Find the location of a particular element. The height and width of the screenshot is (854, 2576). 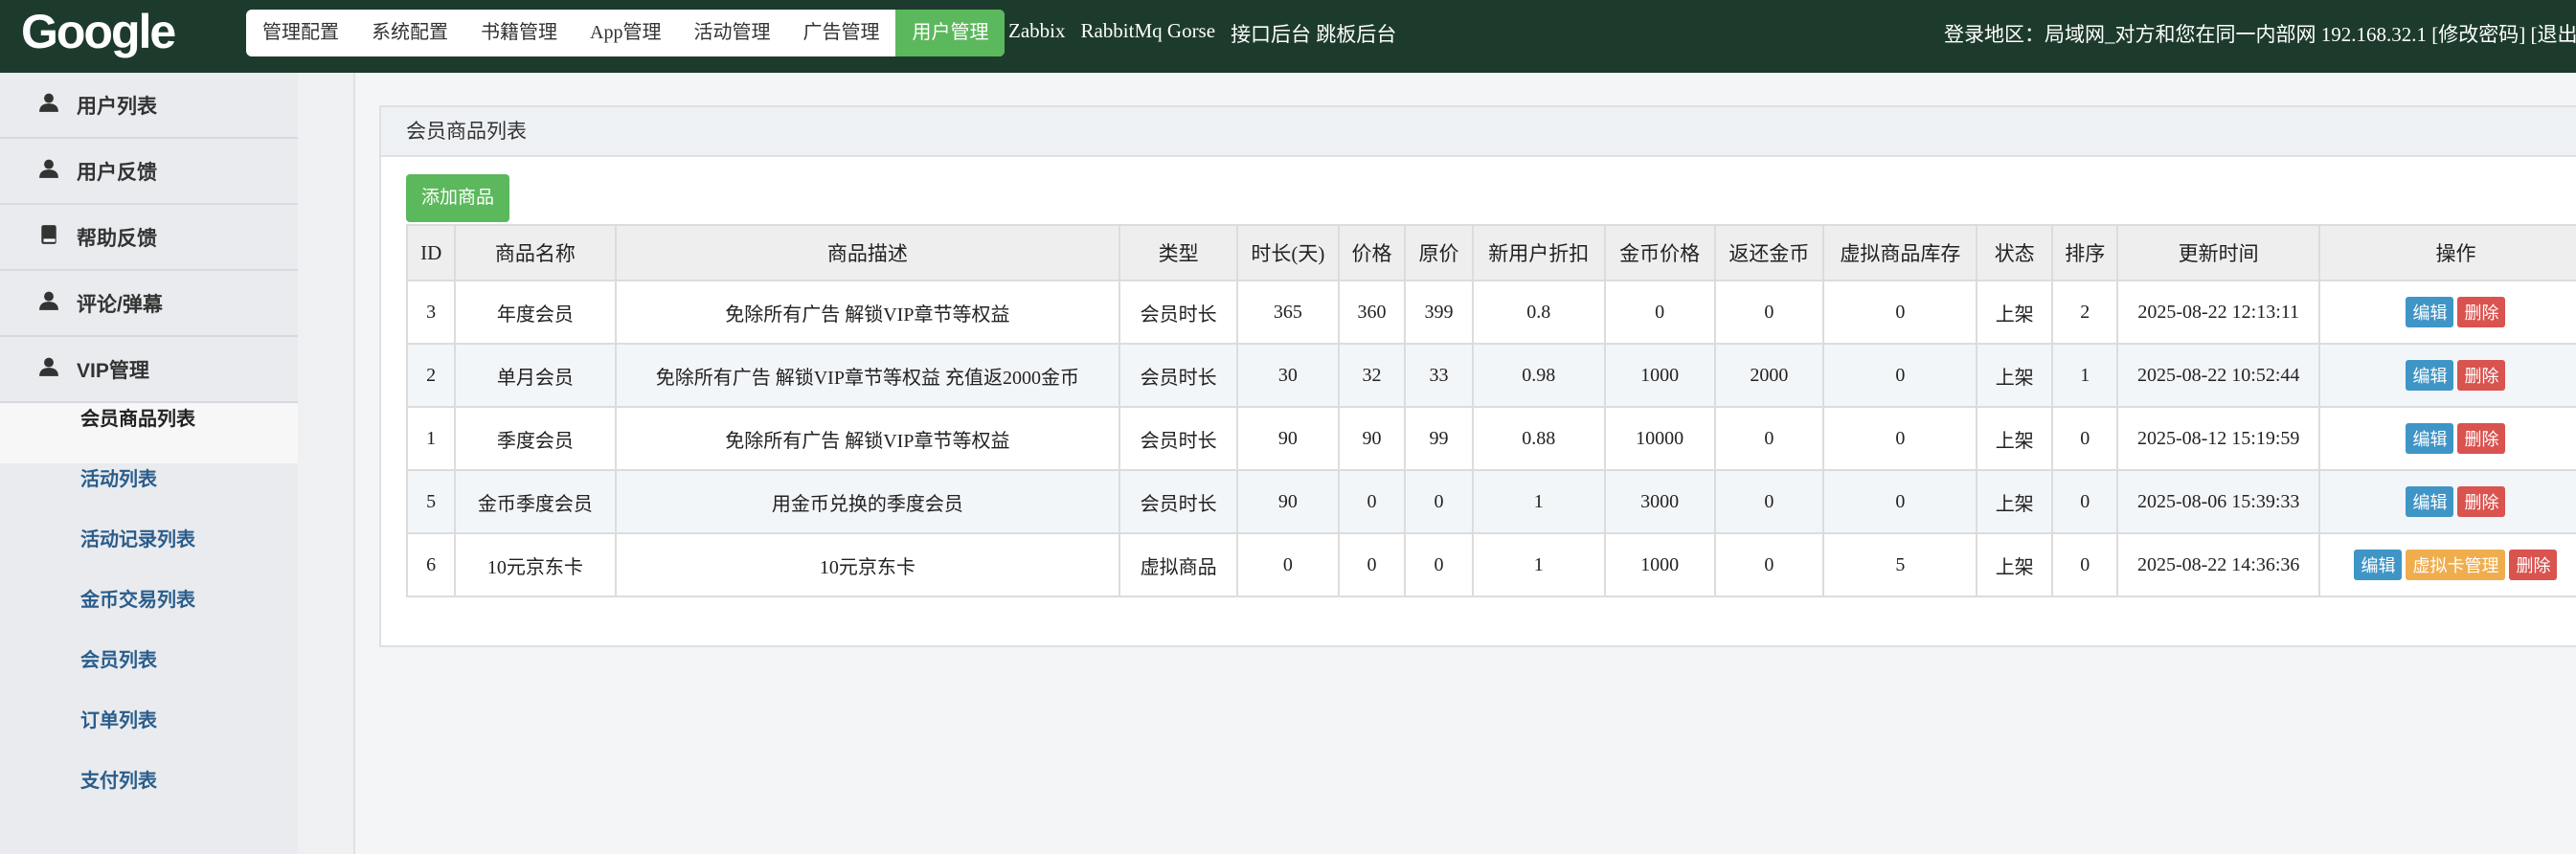

sidebar-item: 帮助反馈 is located at coordinates (149, 238).